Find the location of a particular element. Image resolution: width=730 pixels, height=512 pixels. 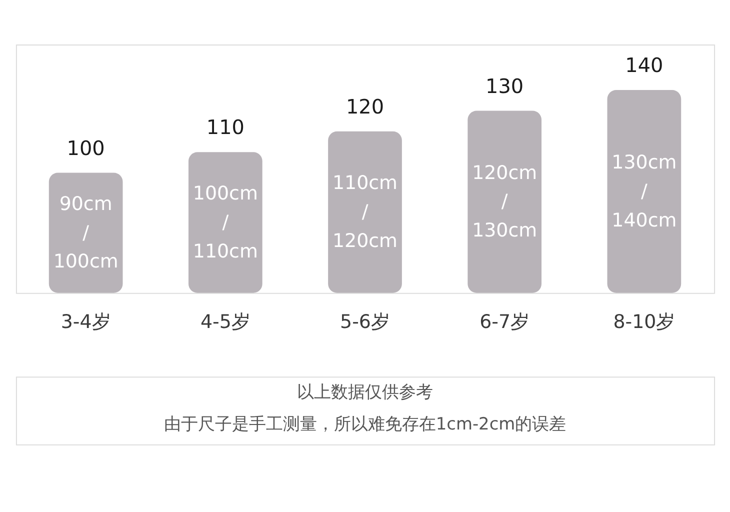

annotation: 110cm / 120cm is located at coordinates (365, 212).